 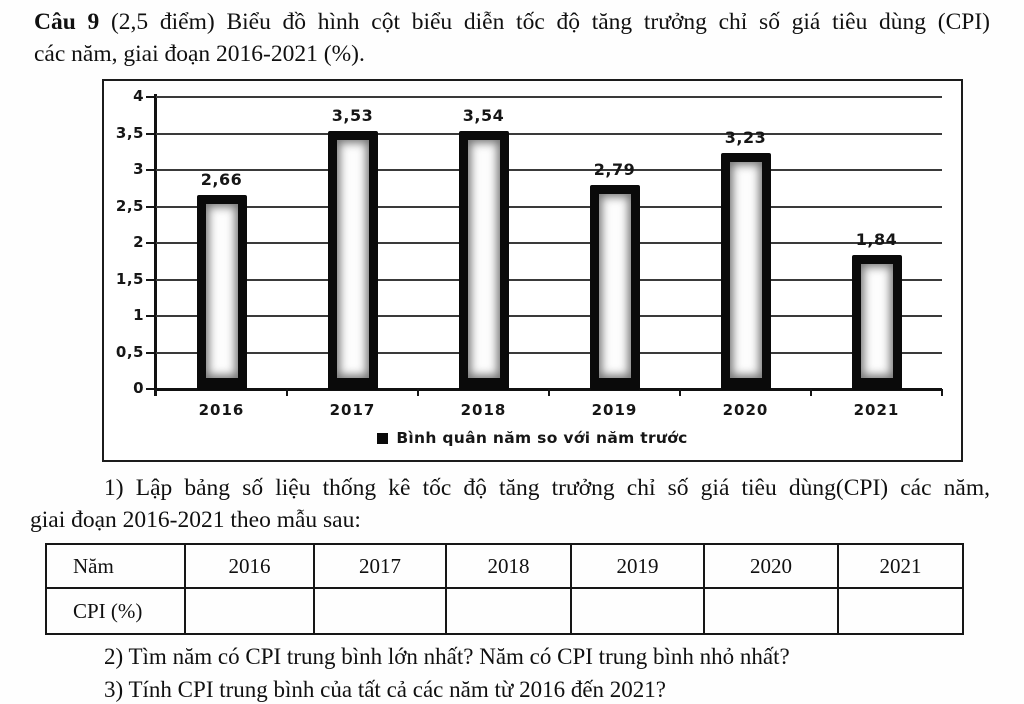 I want to click on bar-value-label-2021: 1,84, so click(x=876, y=239).